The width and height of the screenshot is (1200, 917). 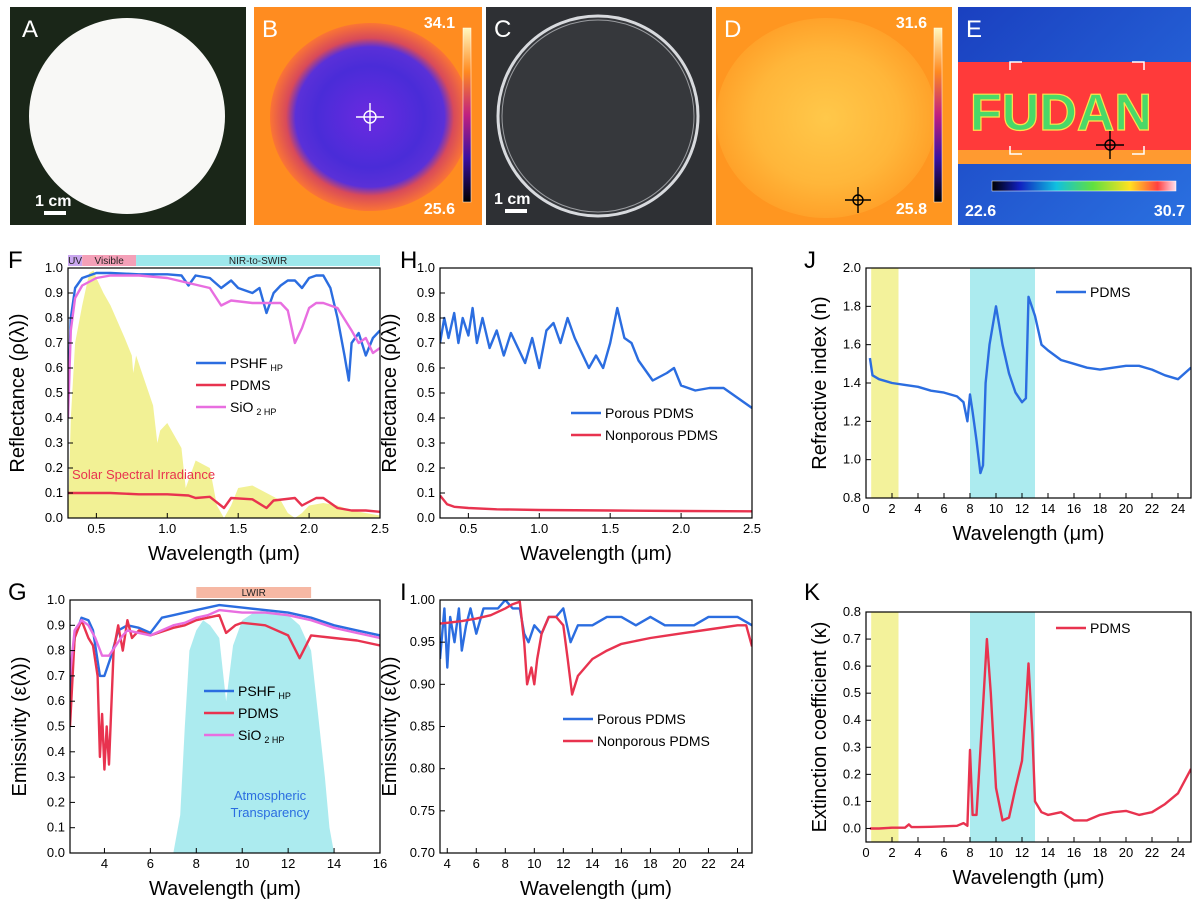 I want to click on atmospheric-annotation: Atmospheric, so click(x=270, y=795).